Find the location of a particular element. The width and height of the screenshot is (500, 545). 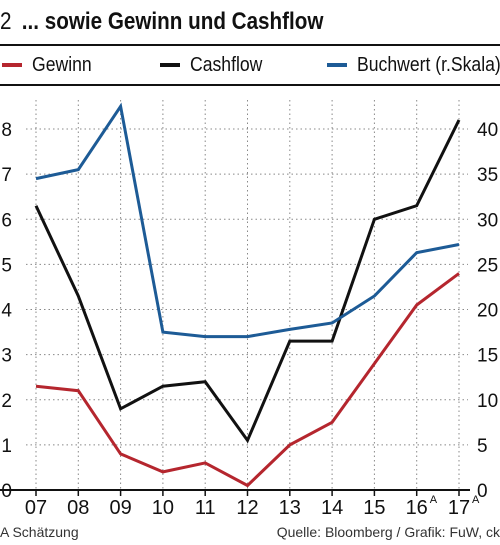

right-tick-label: 0 is located at coordinates (482, 491).